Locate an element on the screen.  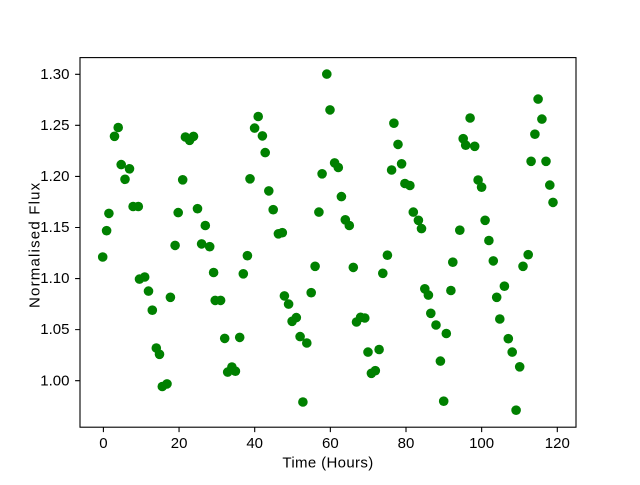
svg-text: 1.00 is located at coordinates (54, 380).